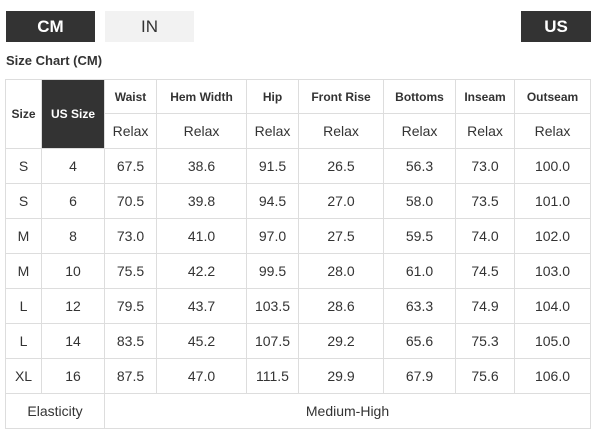  What do you see at coordinates (272, 376) in the screenshot?
I see `measurement-cell: 111.5` at bounding box center [272, 376].